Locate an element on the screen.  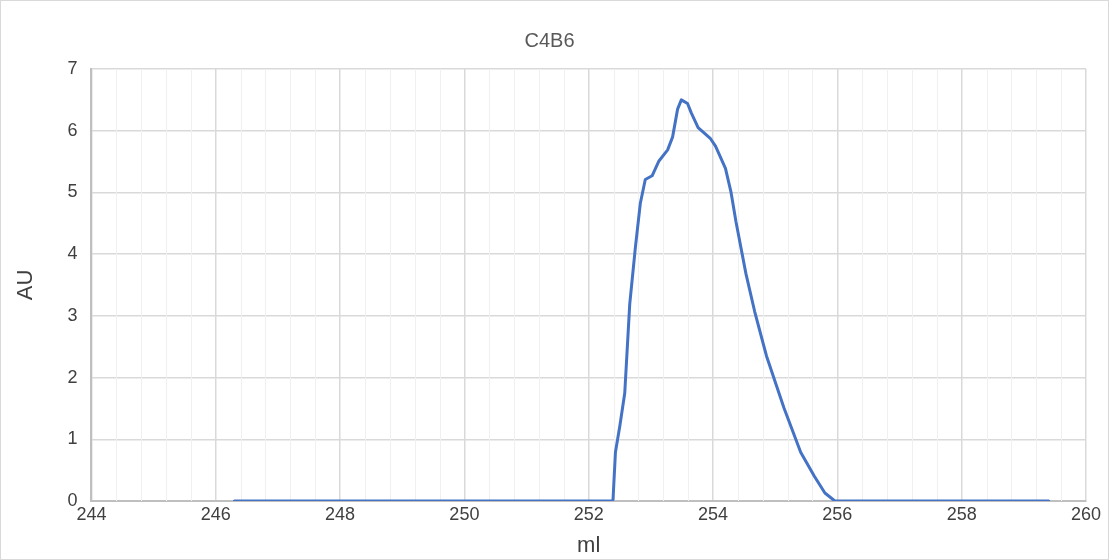
y-axis-title: AU is located at coordinates (25, 285).